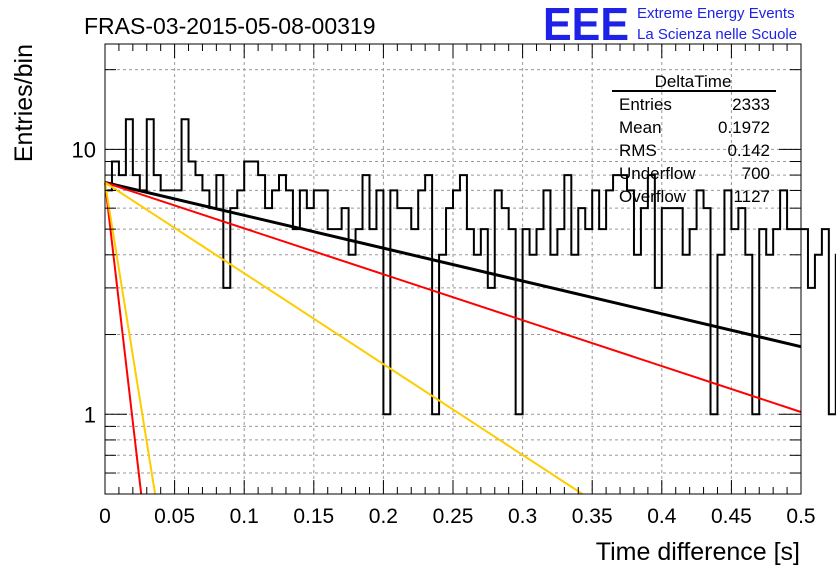 The height and width of the screenshot is (572, 836). I want to click on y-tick-labels: 1 10, so click(84, 282).